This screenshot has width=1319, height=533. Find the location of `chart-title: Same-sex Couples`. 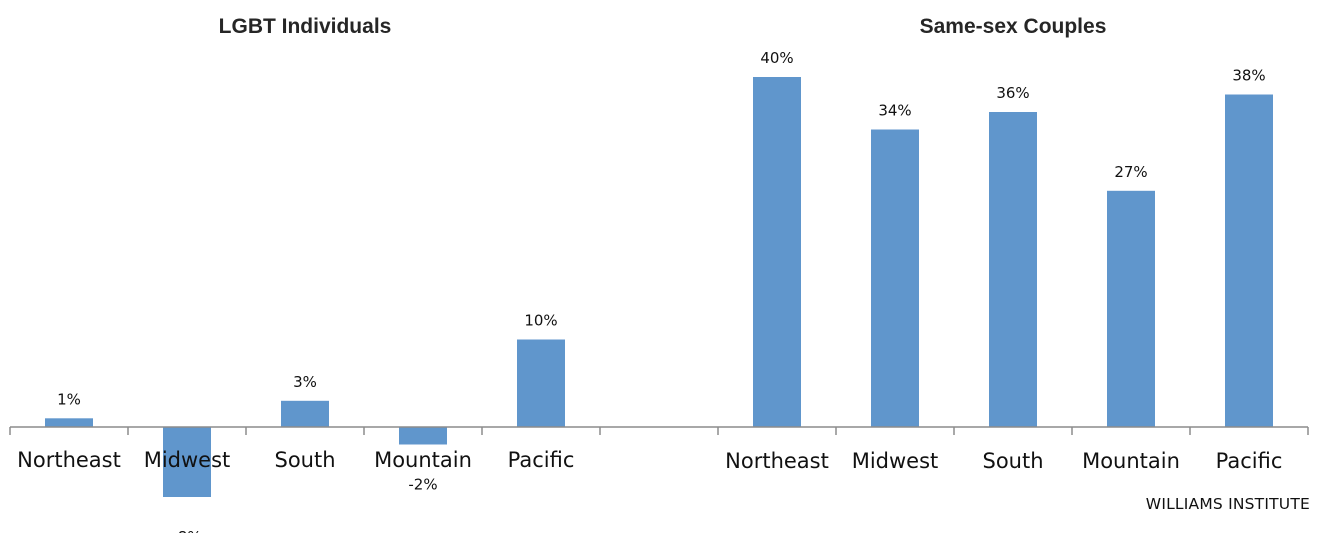

chart-title: Same-sex Couples is located at coordinates (1013, 26).